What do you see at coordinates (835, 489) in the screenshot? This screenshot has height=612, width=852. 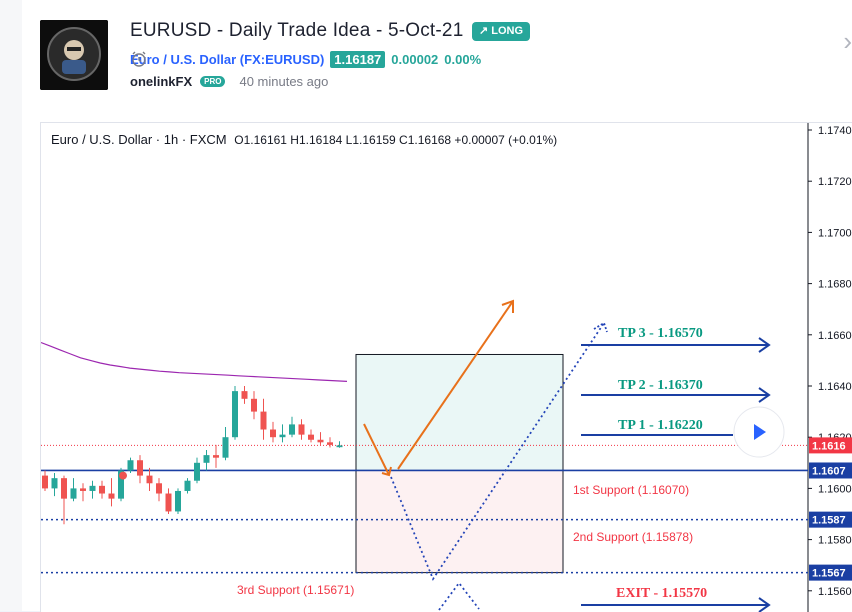 I see `price-tick-label: 1.16000` at bounding box center [835, 489].